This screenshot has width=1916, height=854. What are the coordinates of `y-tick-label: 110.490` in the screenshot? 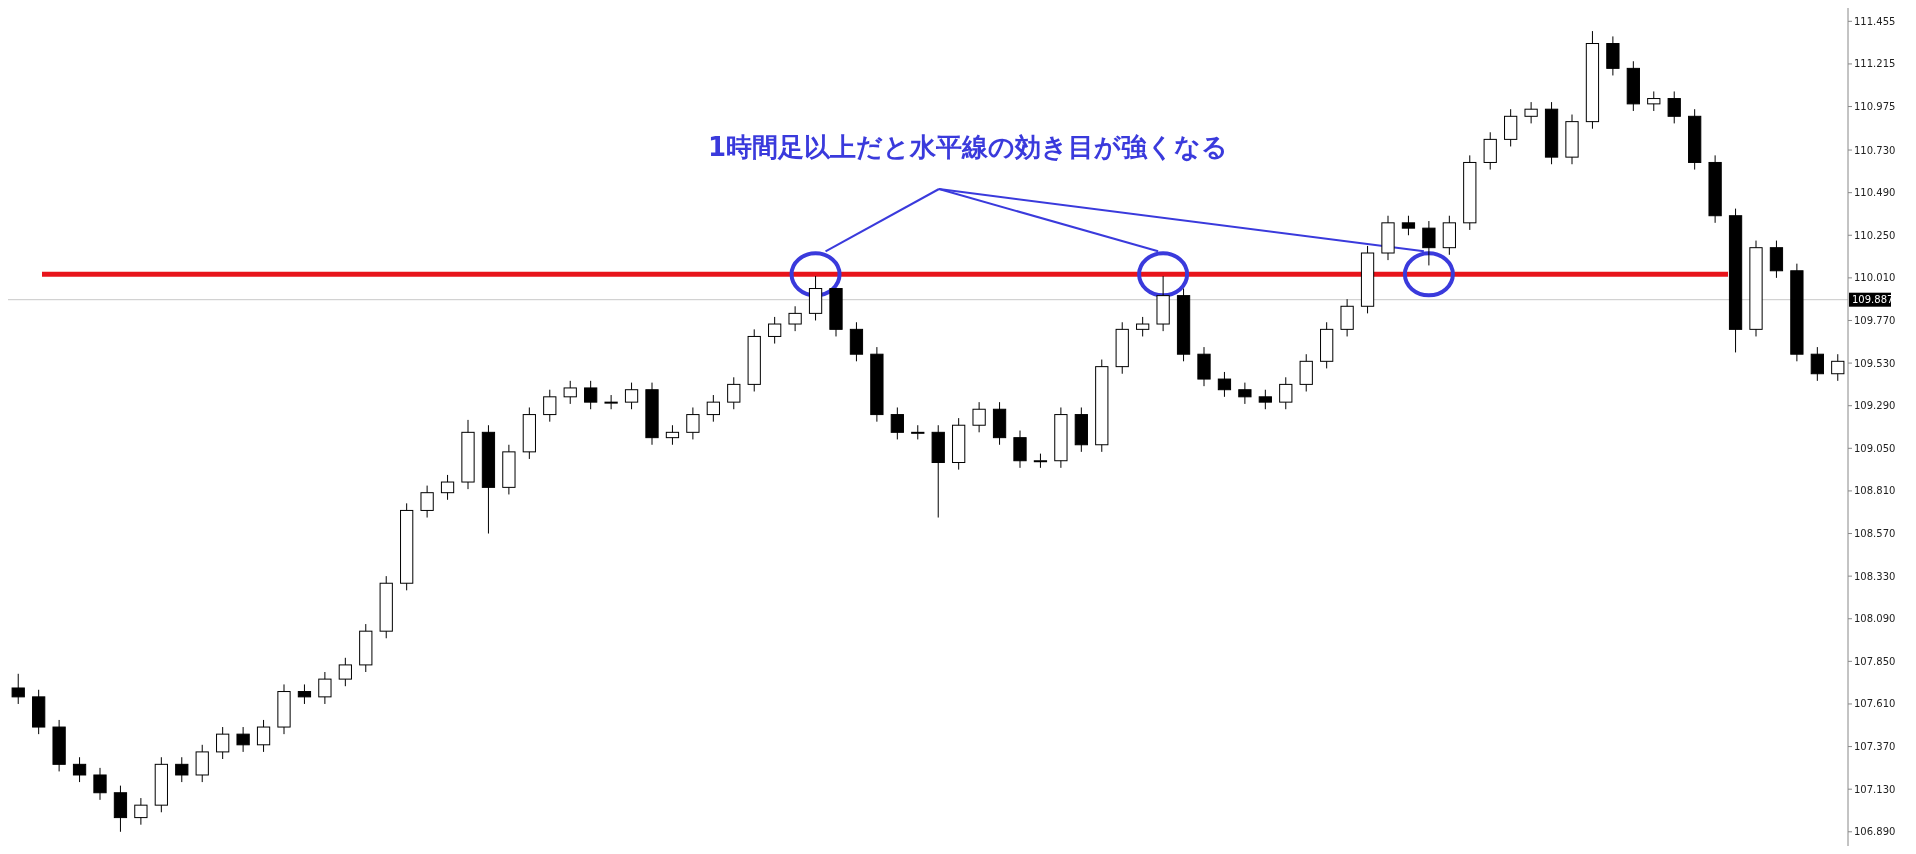 It's located at (1875, 193).